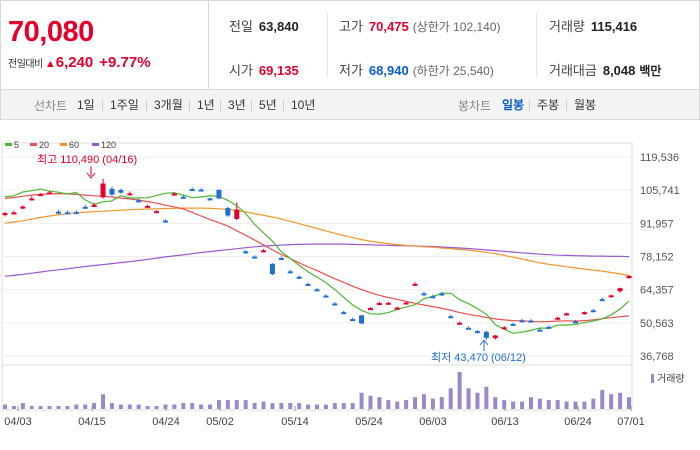 The width and height of the screenshot is (700, 450). What do you see at coordinates (92, 422) in the screenshot?
I see `x-tick-label: 04/15` at bounding box center [92, 422].